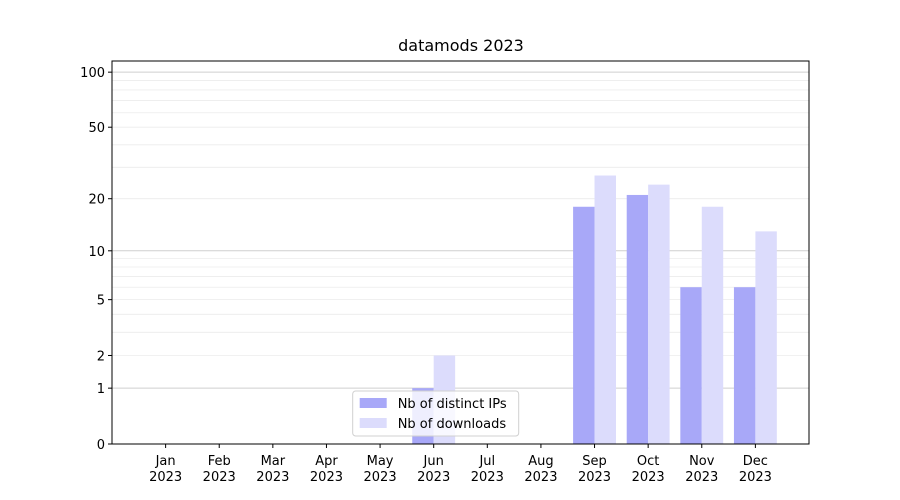 This screenshot has height=500, width=900. What do you see at coordinates (755, 469) in the screenshot?
I see `x-tick-label: Dec 2023` at bounding box center [755, 469].